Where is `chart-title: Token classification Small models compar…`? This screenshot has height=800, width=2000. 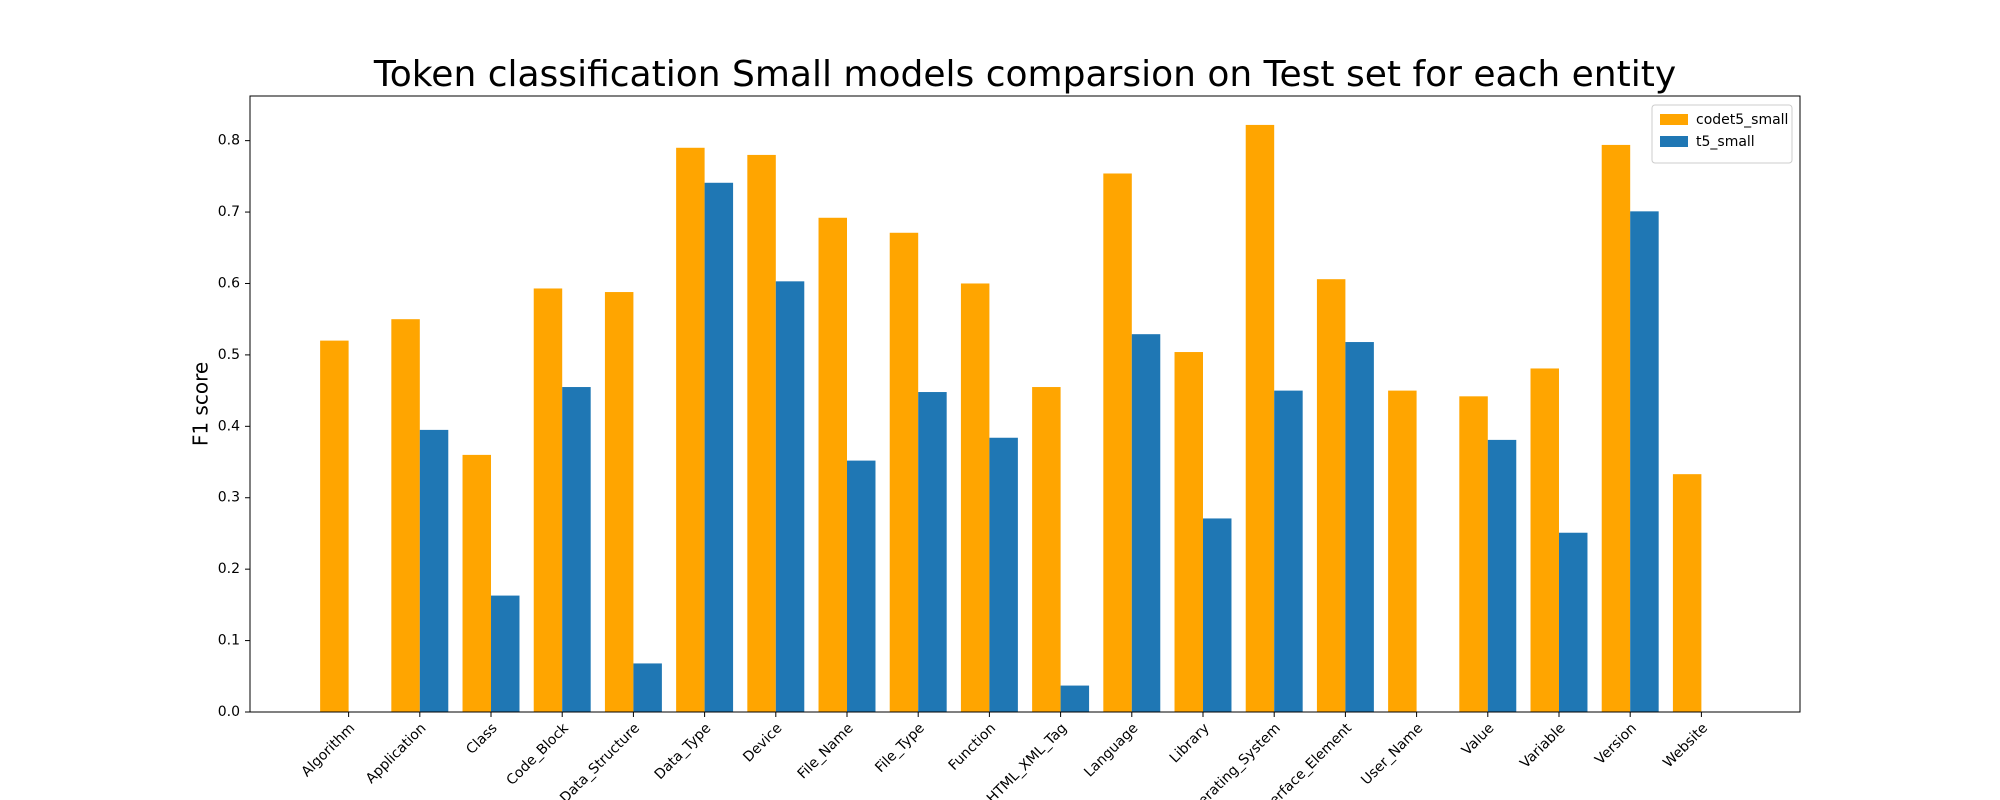
chart-title: Token classification Small models compar… is located at coordinates (1024, 74).